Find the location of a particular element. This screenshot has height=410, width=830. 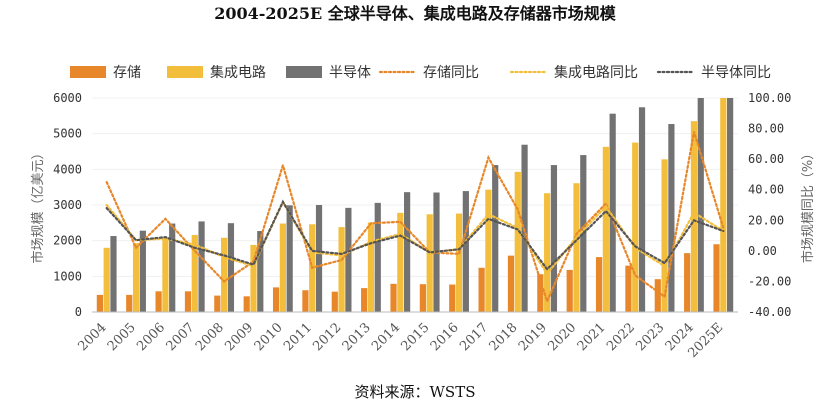

y-tick-left: 5000 is located at coordinates (67, 134).